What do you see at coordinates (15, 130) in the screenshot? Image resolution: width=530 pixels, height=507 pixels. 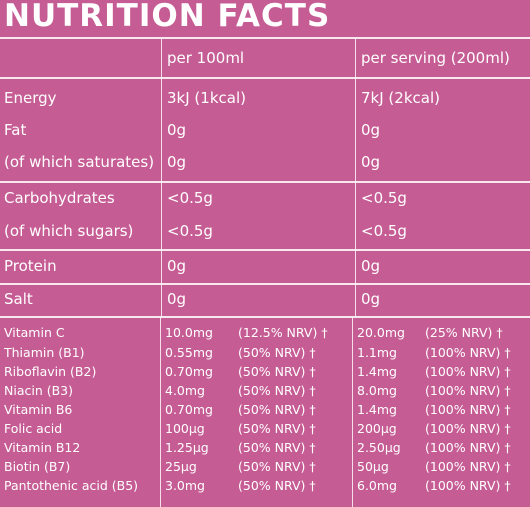 I see `nutrient-label: Fat` at bounding box center [15, 130].